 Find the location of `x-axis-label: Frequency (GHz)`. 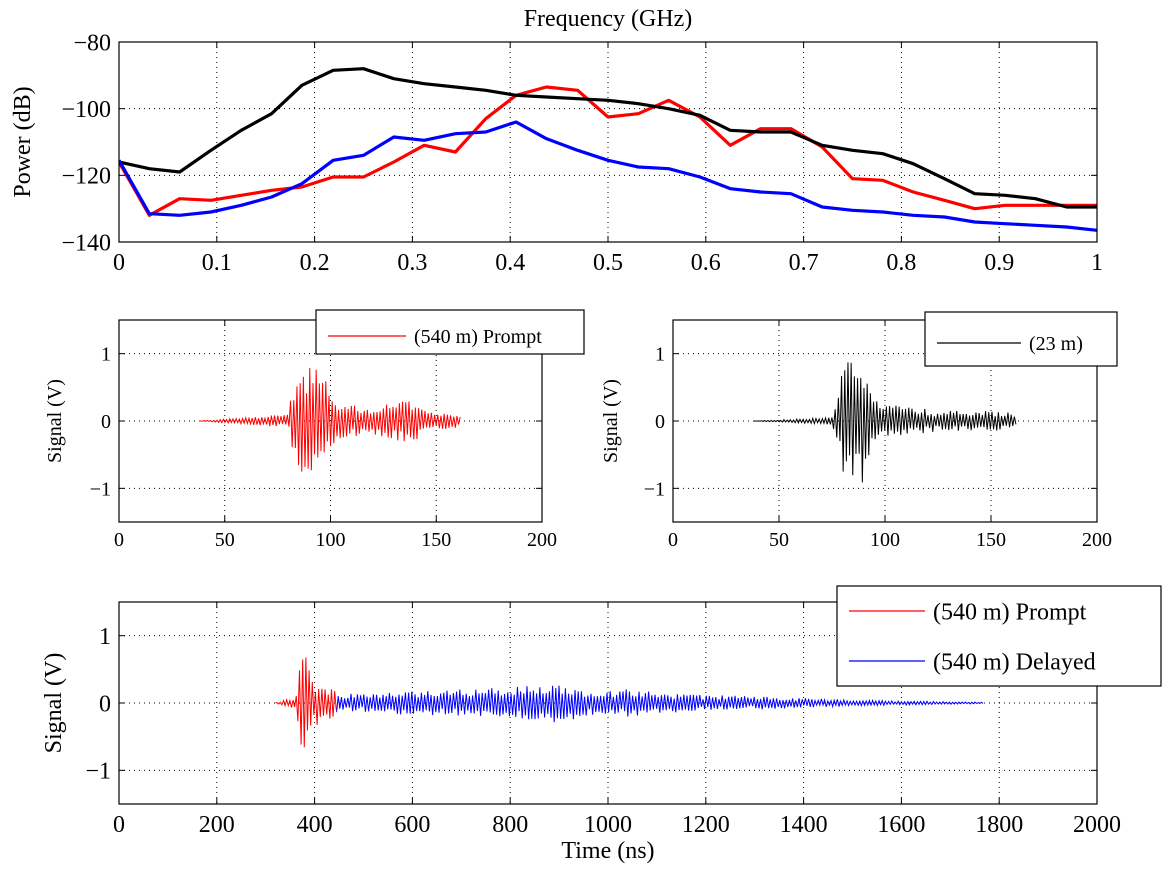

x-axis-label: Frequency (GHz) is located at coordinates (608, 19).